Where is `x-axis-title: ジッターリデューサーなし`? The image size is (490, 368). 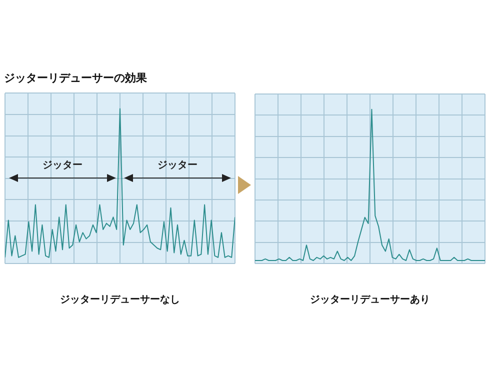
x-axis-title: ジッターリデューサーなし is located at coordinates (120, 300).